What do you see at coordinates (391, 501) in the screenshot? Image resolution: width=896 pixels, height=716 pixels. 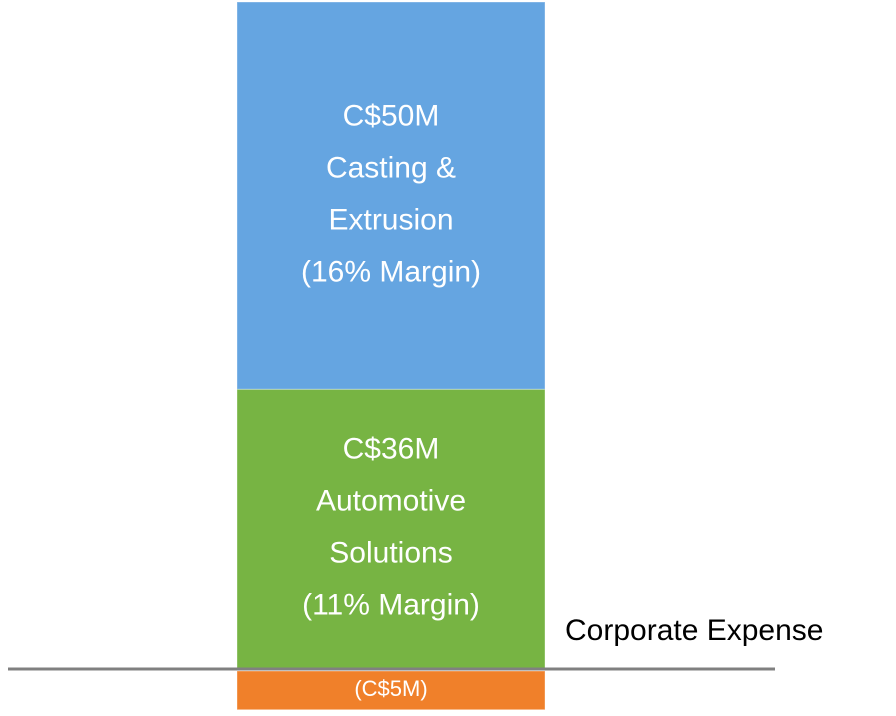 I see `segment-label: Automotive` at bounding box center [391, 501].